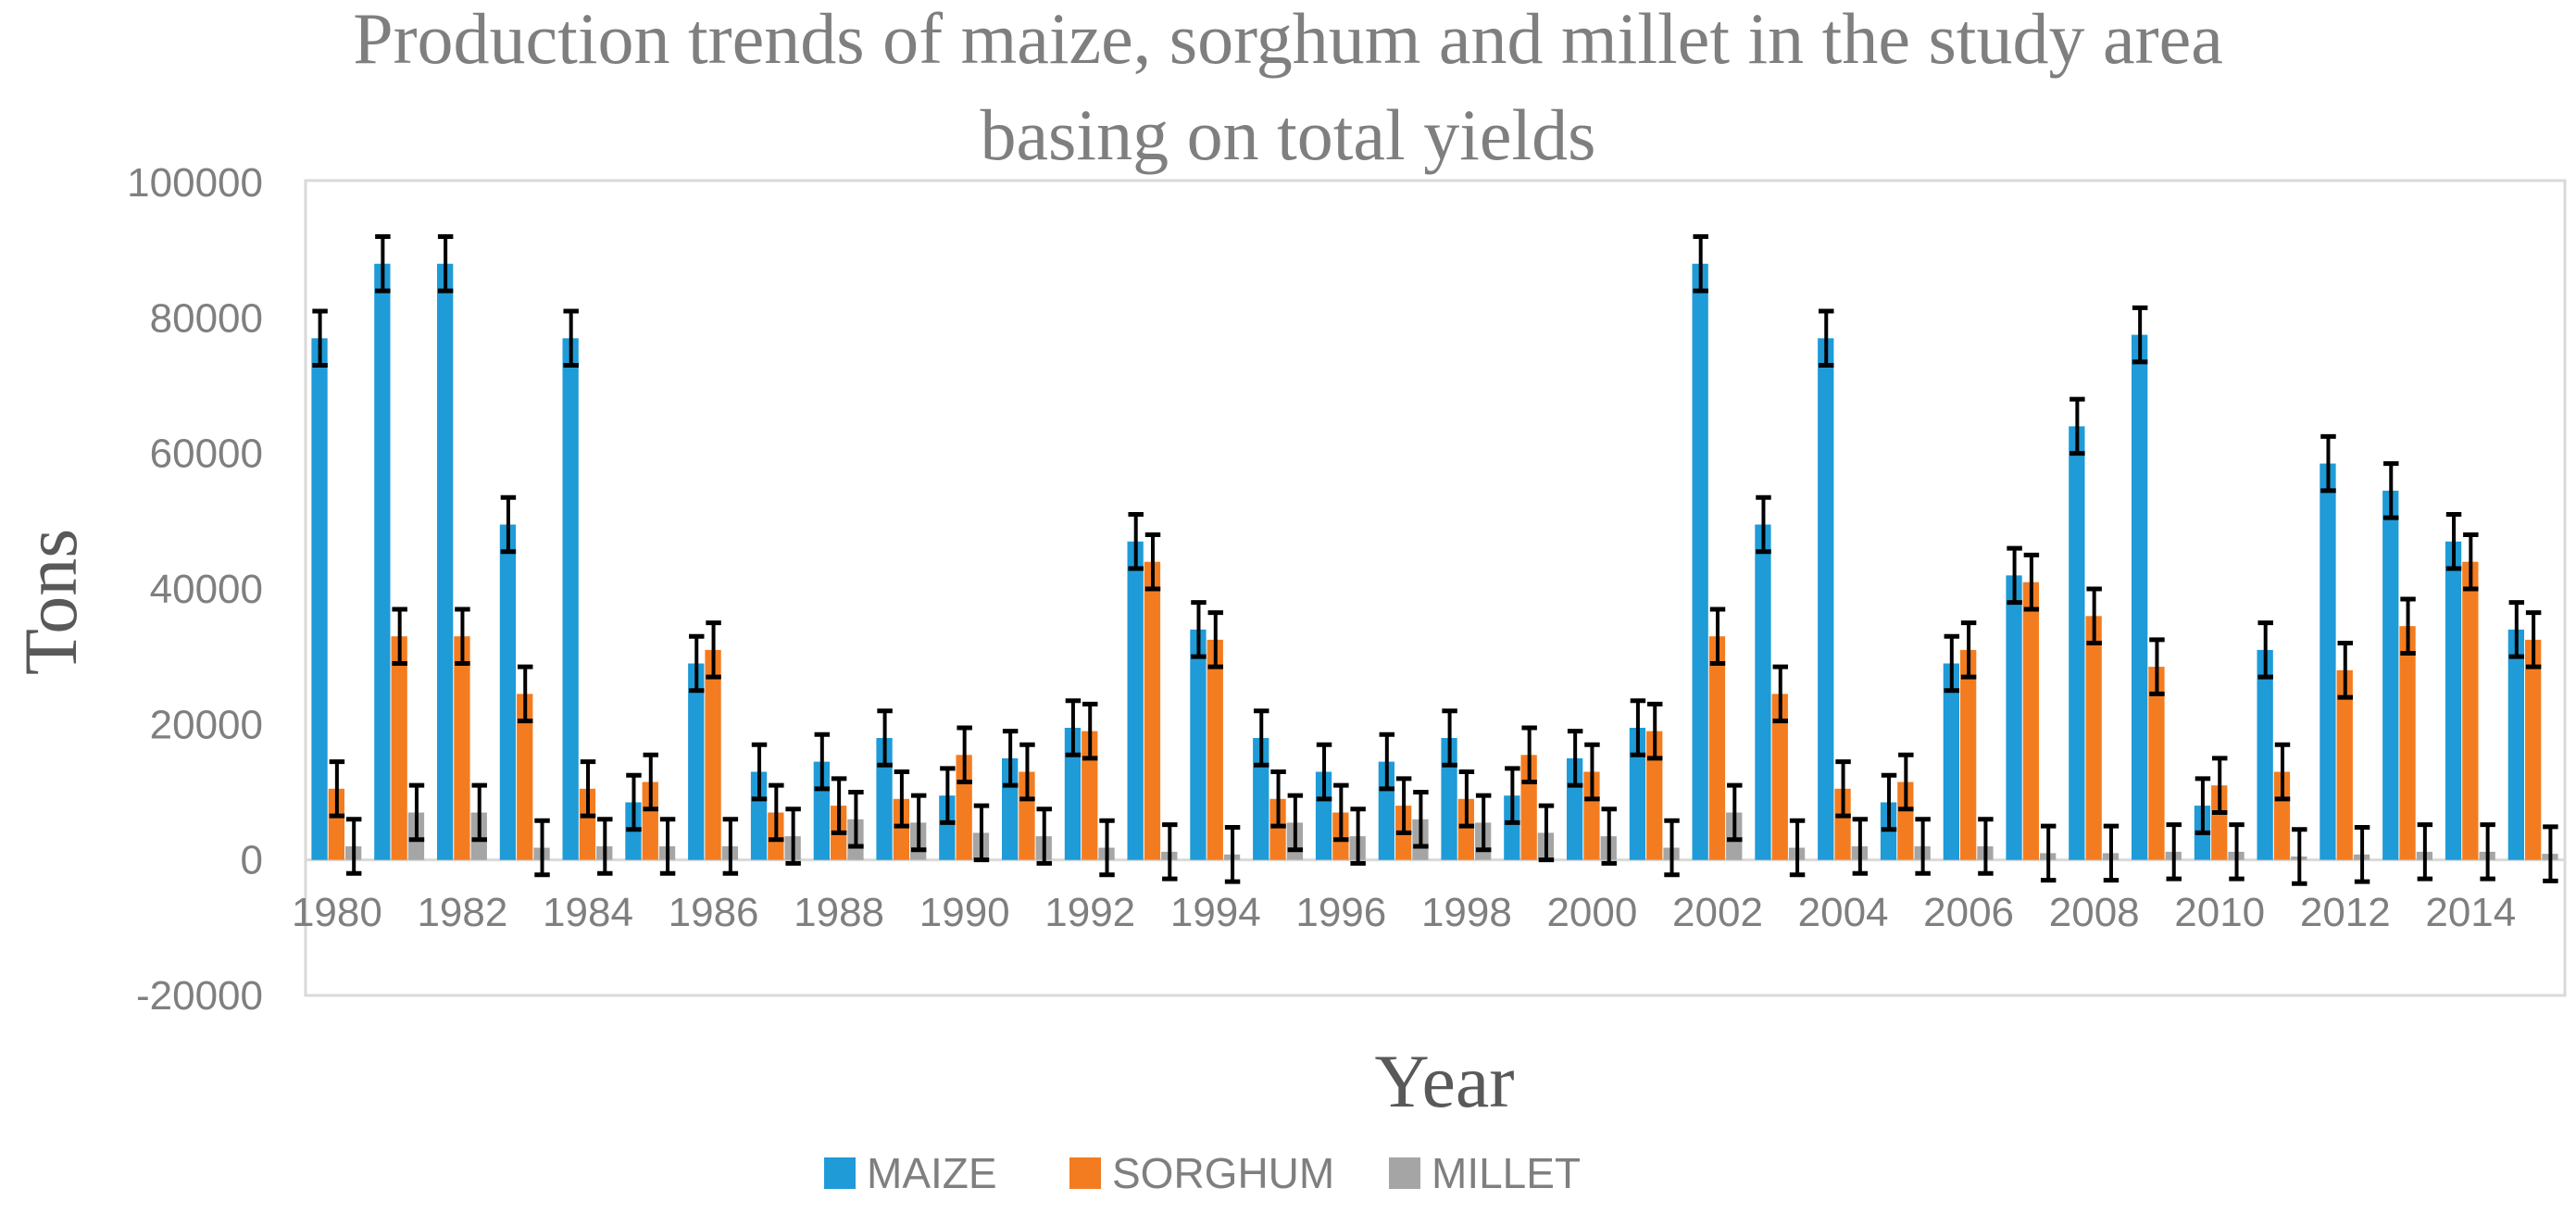  I want to click on bar-sorghum-2013, so click(2408, 743).